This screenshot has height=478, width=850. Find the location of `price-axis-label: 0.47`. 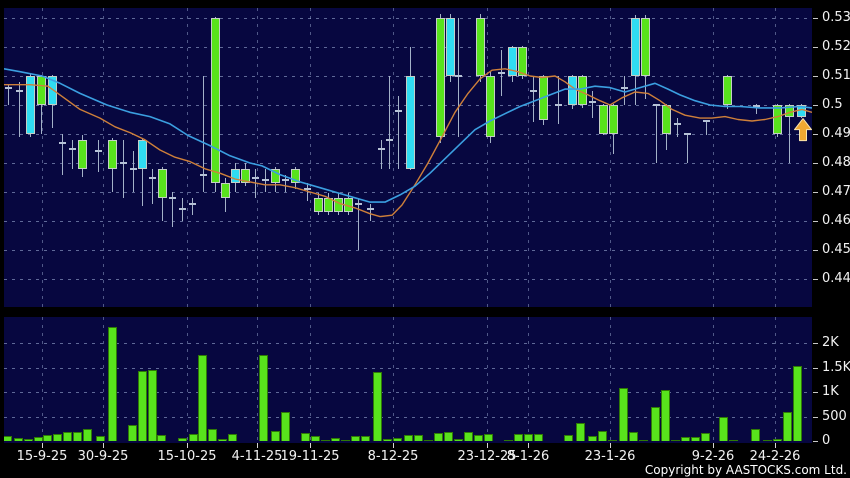

price-axis-label: 0.47 is located at coordinates (836, 191).